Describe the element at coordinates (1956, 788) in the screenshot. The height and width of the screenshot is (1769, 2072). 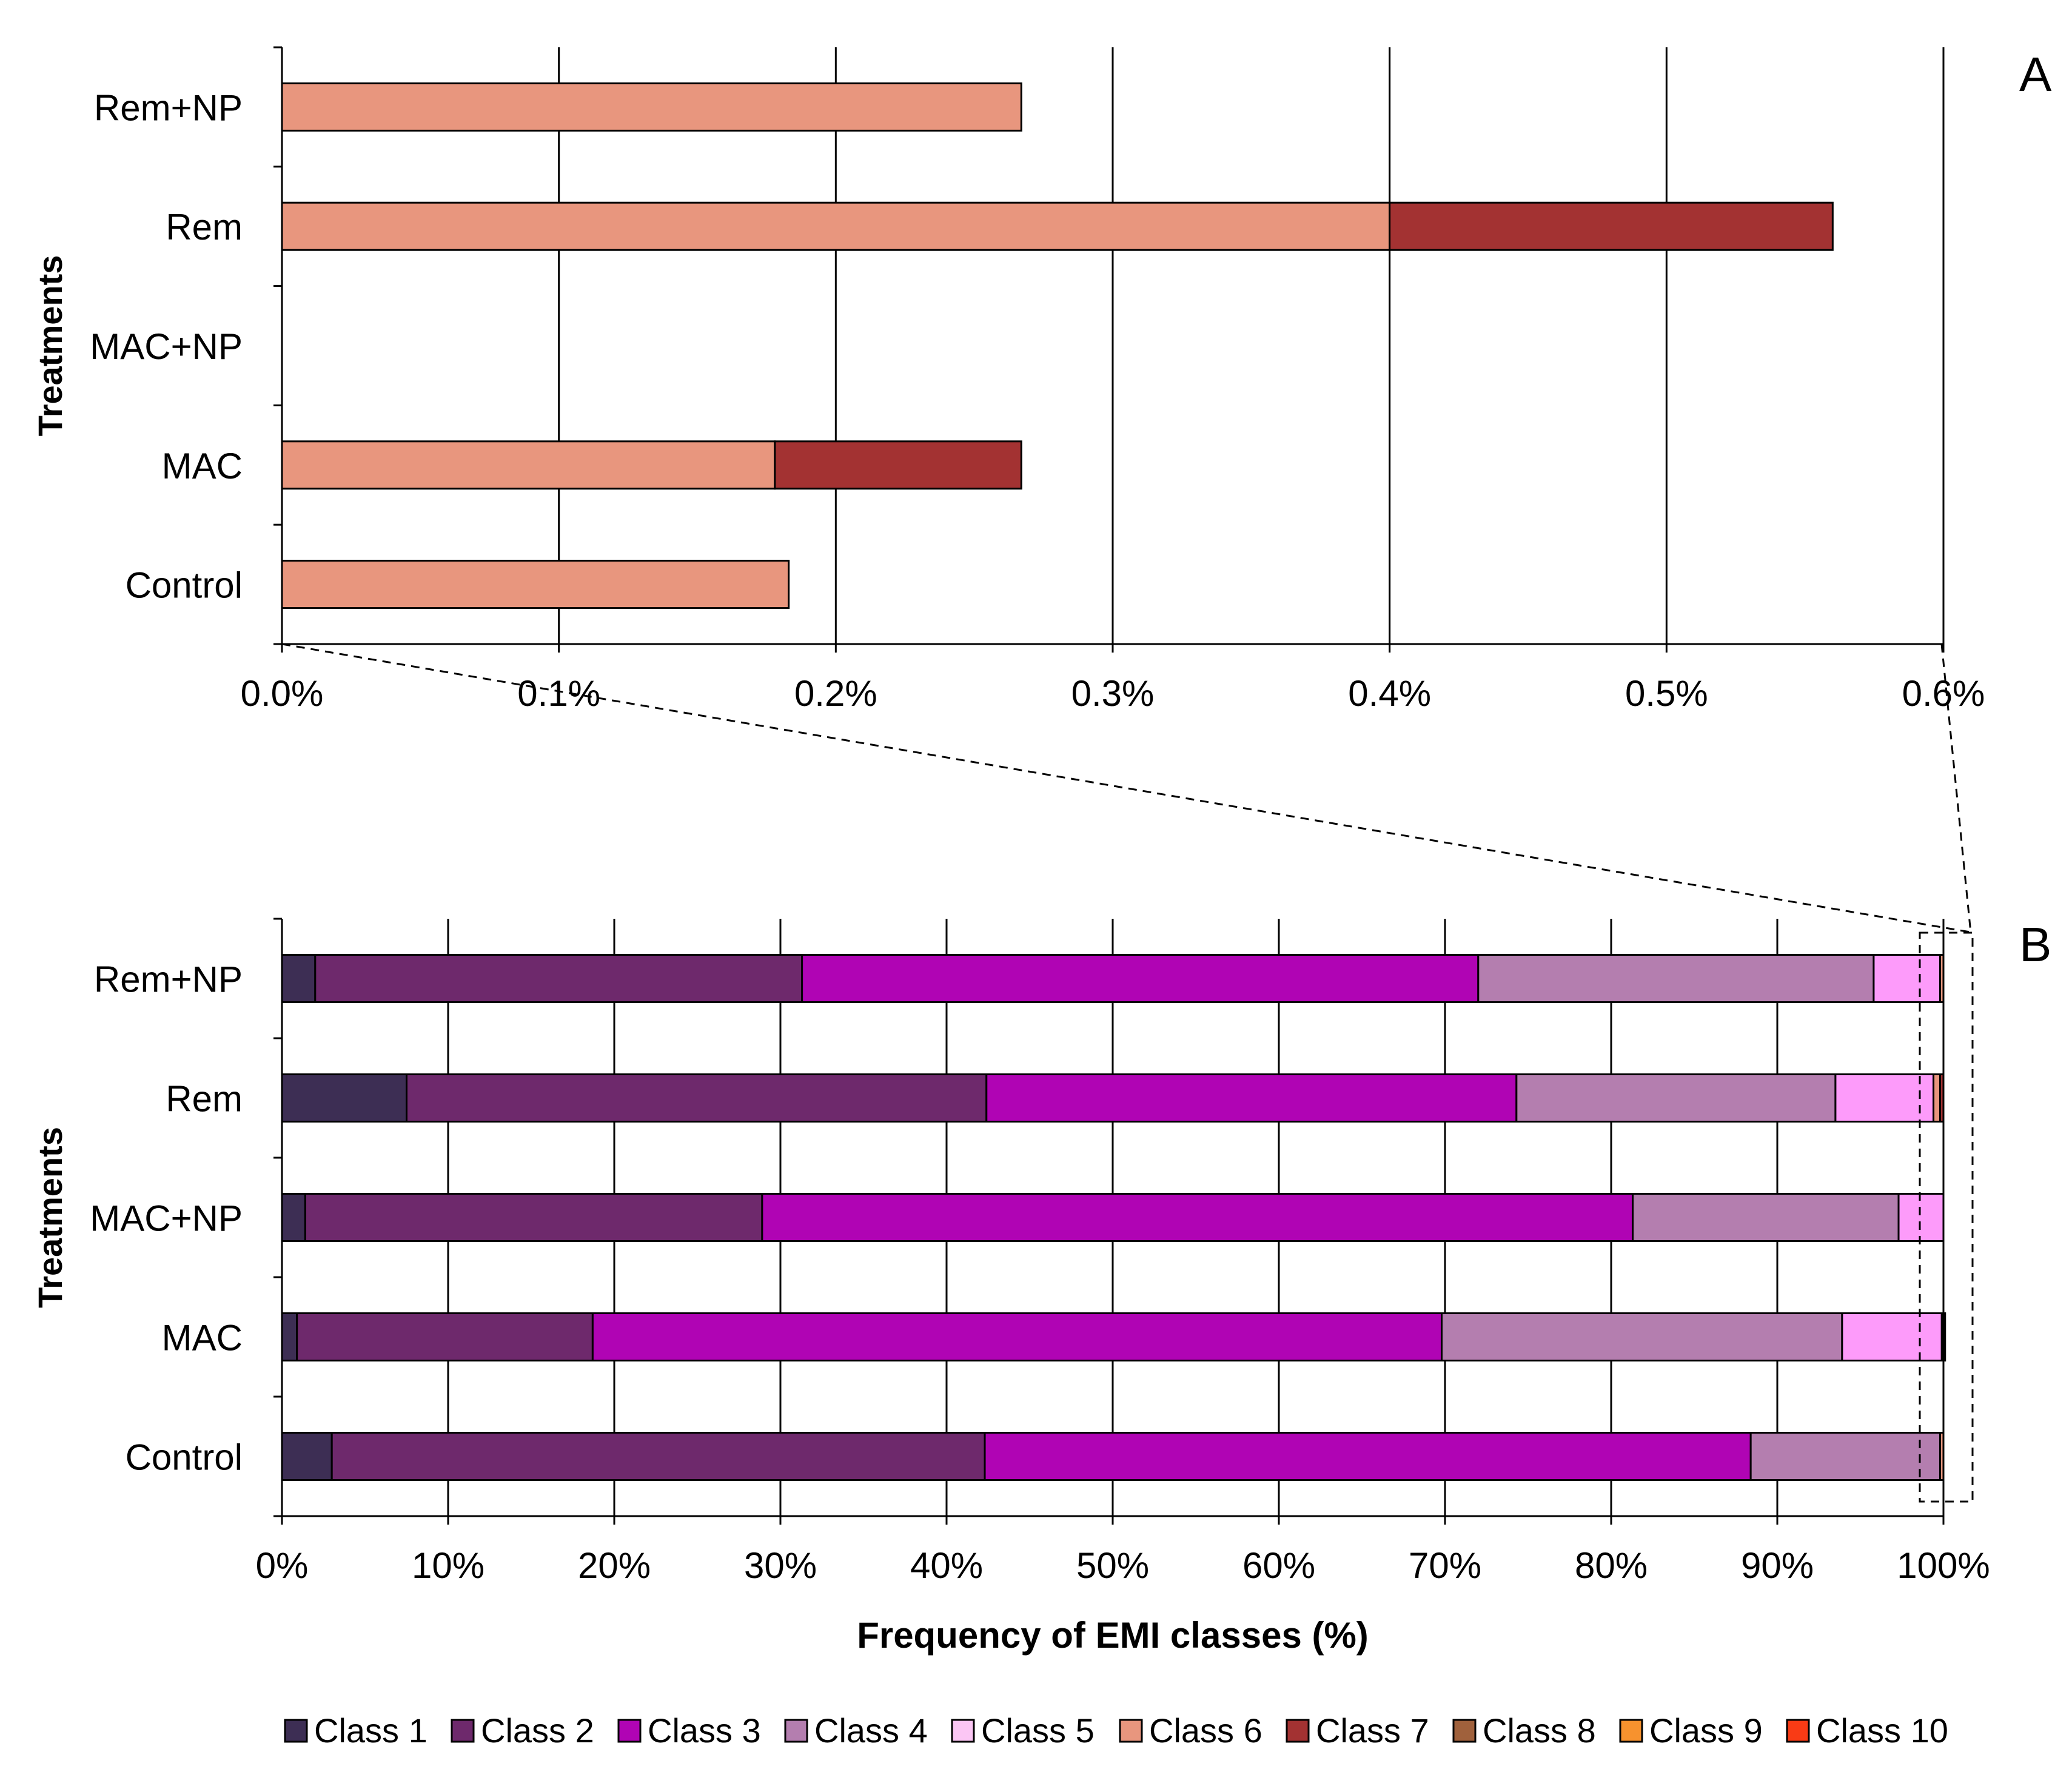
I see `zoom-line-right` at that location.